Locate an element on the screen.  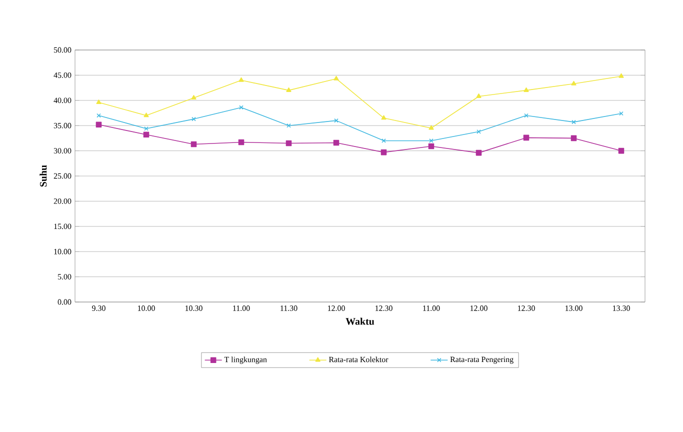
y-axis-title: Suhu is located at coordinates (43, 176).